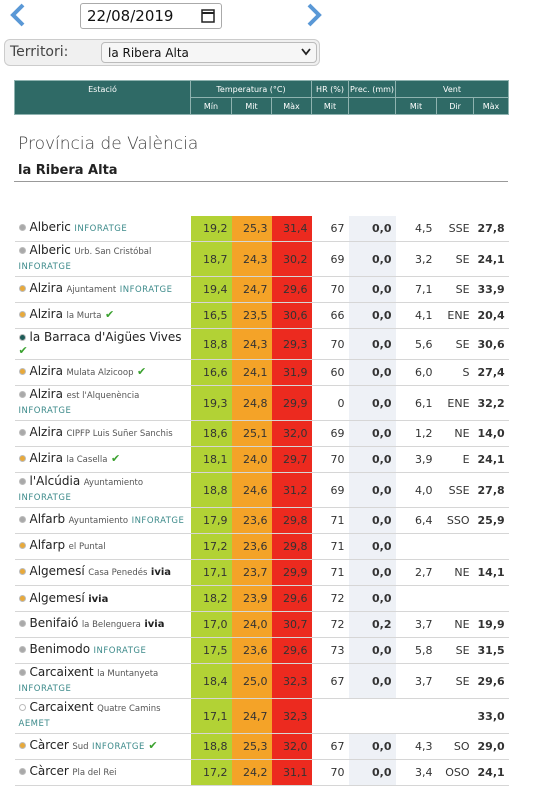  What do you see at coordinates (291, 433) in the screenshot?
I see `temp-max: 32,0` at bounding box center [291, 433].